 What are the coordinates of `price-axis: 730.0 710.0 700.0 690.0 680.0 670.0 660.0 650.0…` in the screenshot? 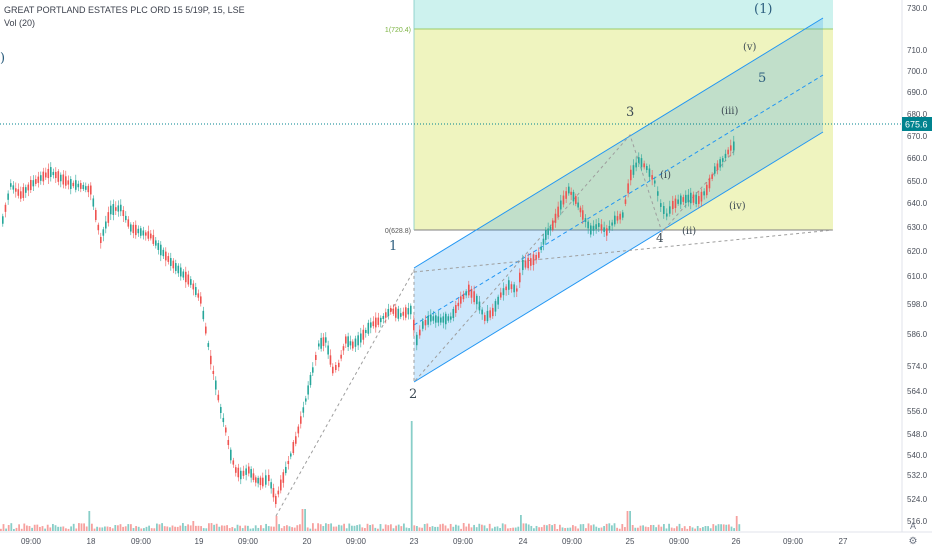 It's located at (917, 265).